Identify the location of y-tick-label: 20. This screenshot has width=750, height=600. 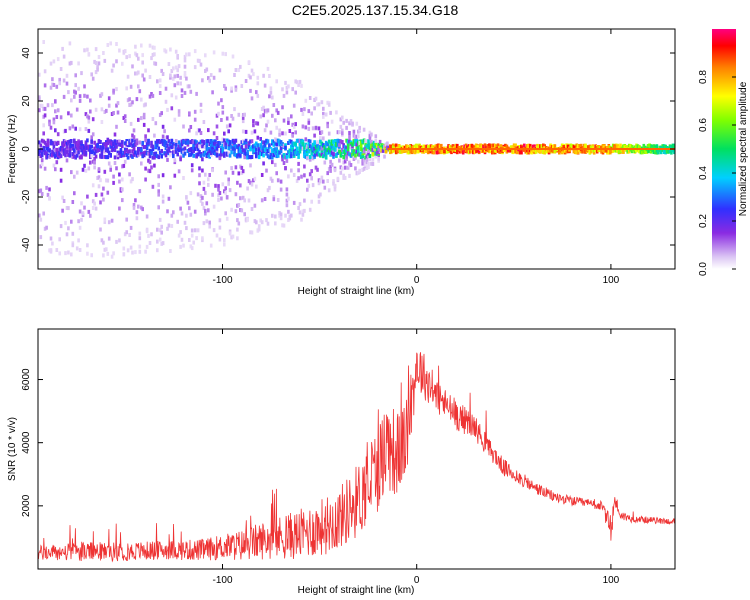
(26, 101).